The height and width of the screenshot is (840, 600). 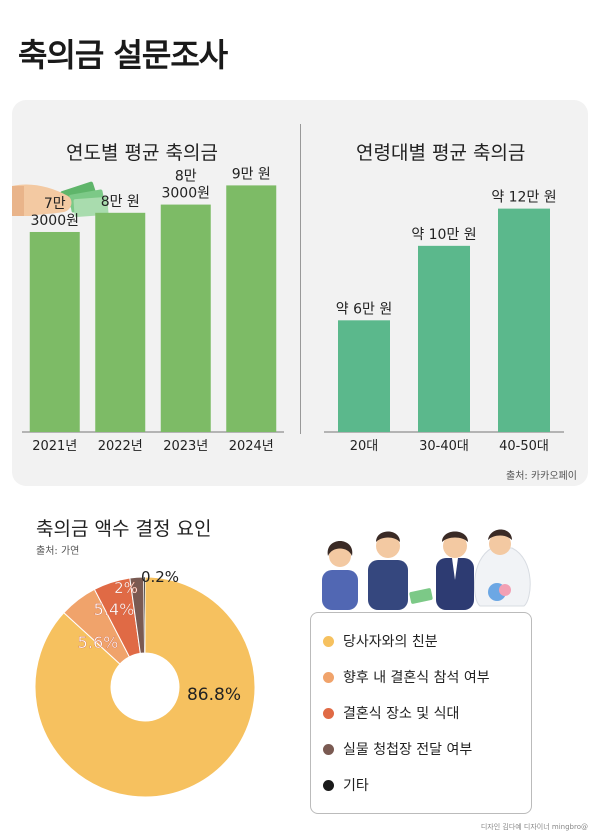 I want to click on legend-label: 기타, so click(x=356, y=786).